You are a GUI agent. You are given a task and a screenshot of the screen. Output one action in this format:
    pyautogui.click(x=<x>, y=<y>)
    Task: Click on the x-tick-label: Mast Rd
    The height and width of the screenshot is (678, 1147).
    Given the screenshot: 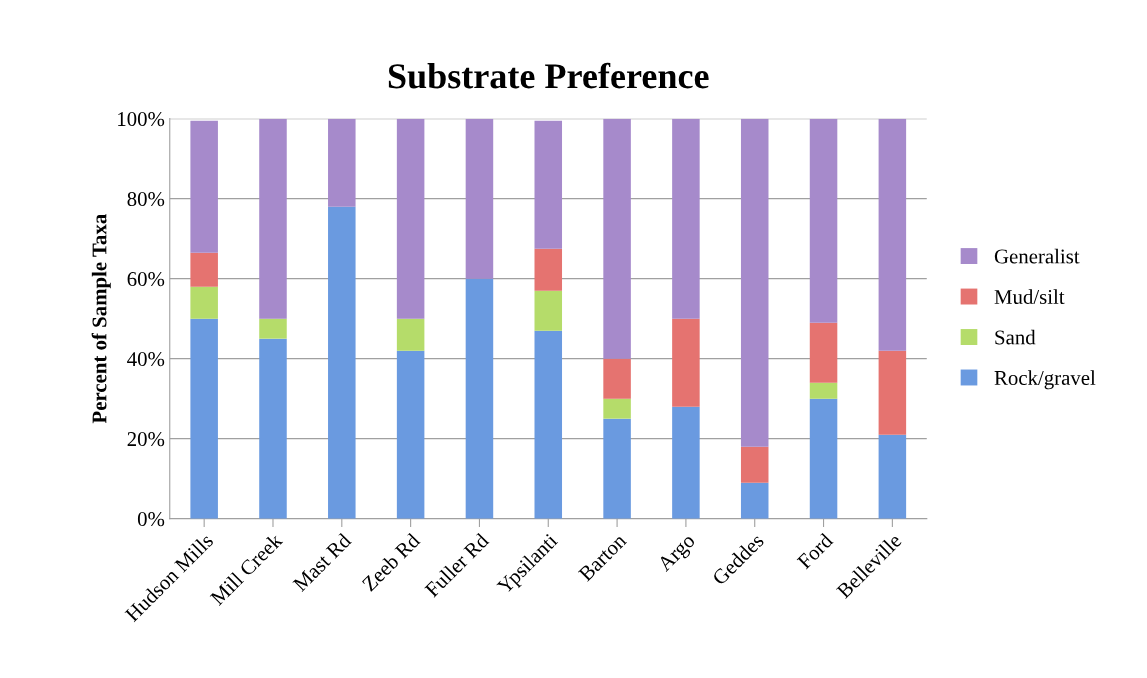 What is the action you would take?
    pyautogui.click(x=321, y=562)
    